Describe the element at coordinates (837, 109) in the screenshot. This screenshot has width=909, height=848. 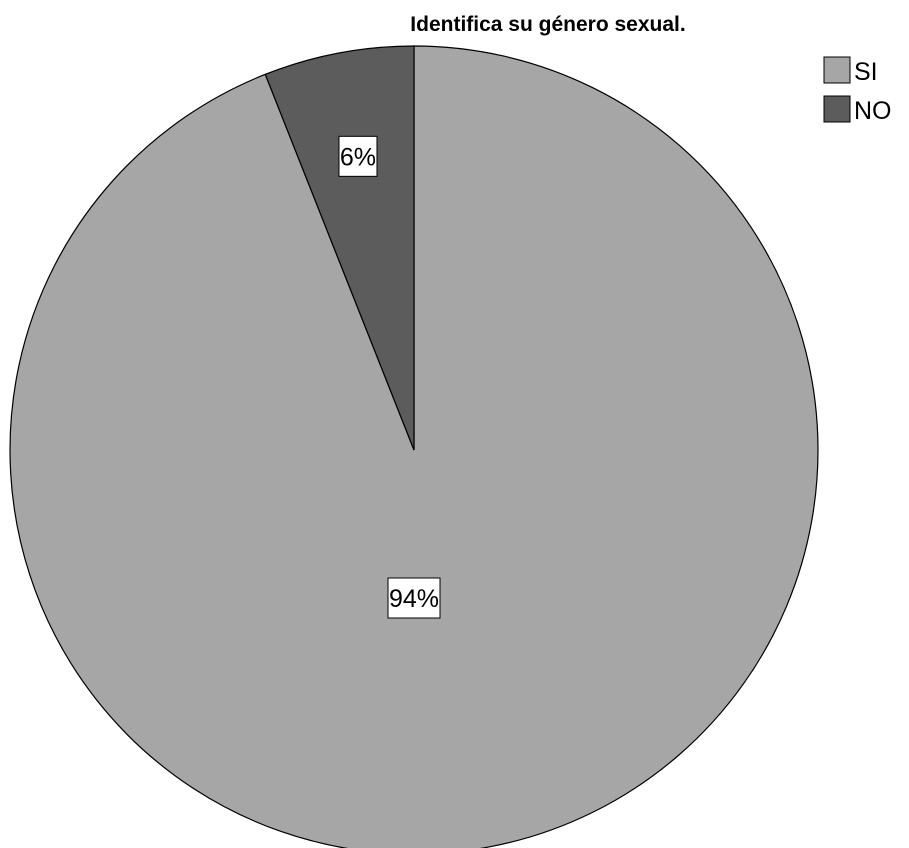
I see `legend-swatch-no` at that location.